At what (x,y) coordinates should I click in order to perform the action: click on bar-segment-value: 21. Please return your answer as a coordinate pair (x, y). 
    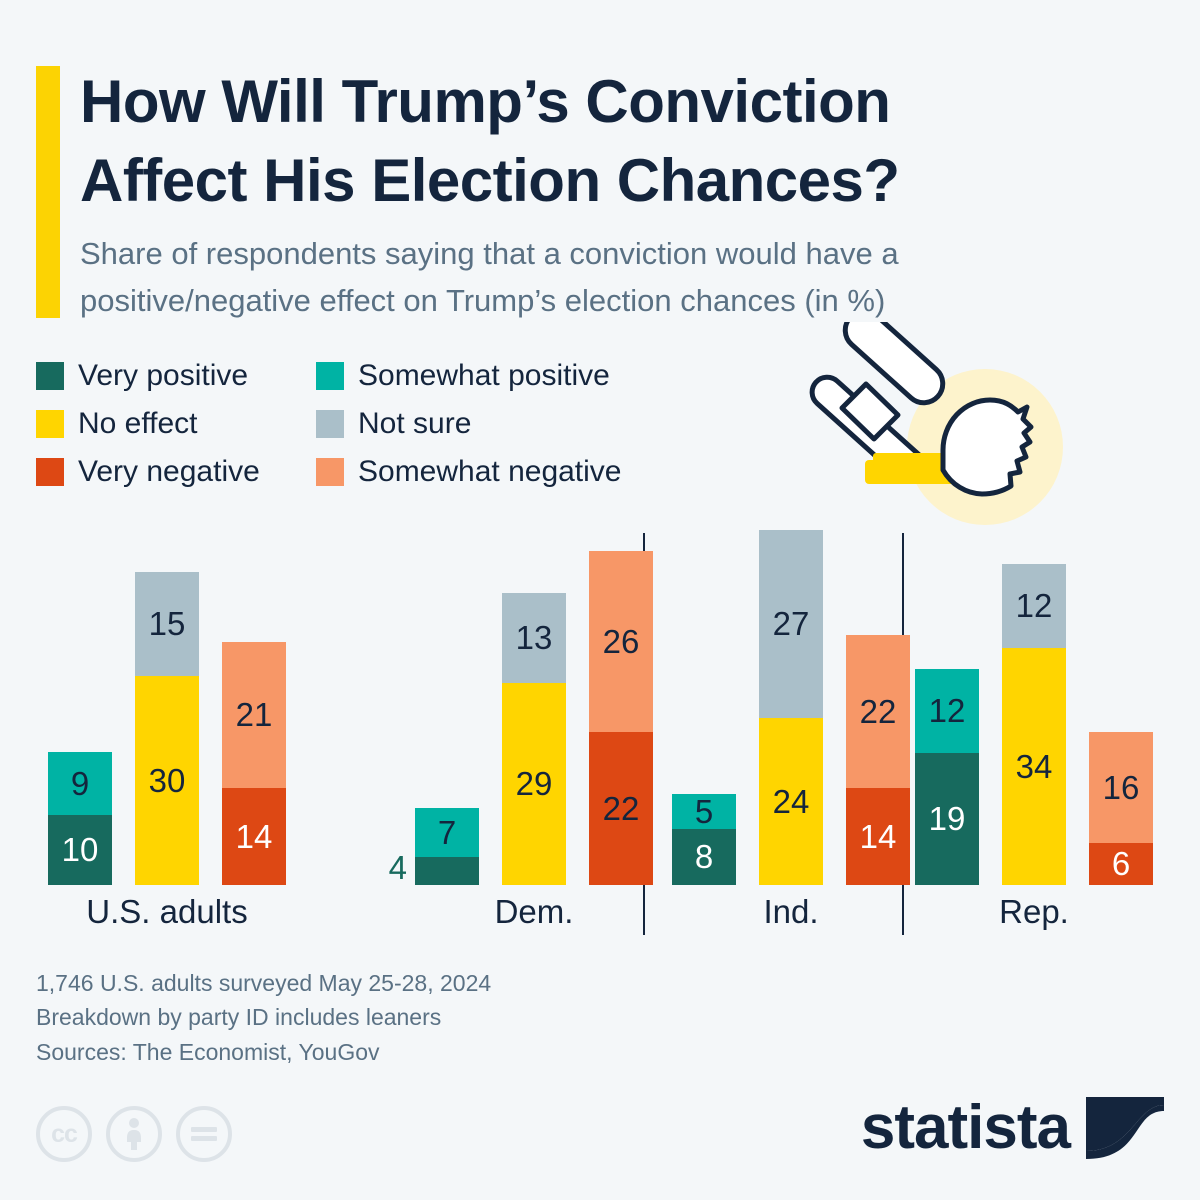
    Looking at the image, I should click on (254, 714).